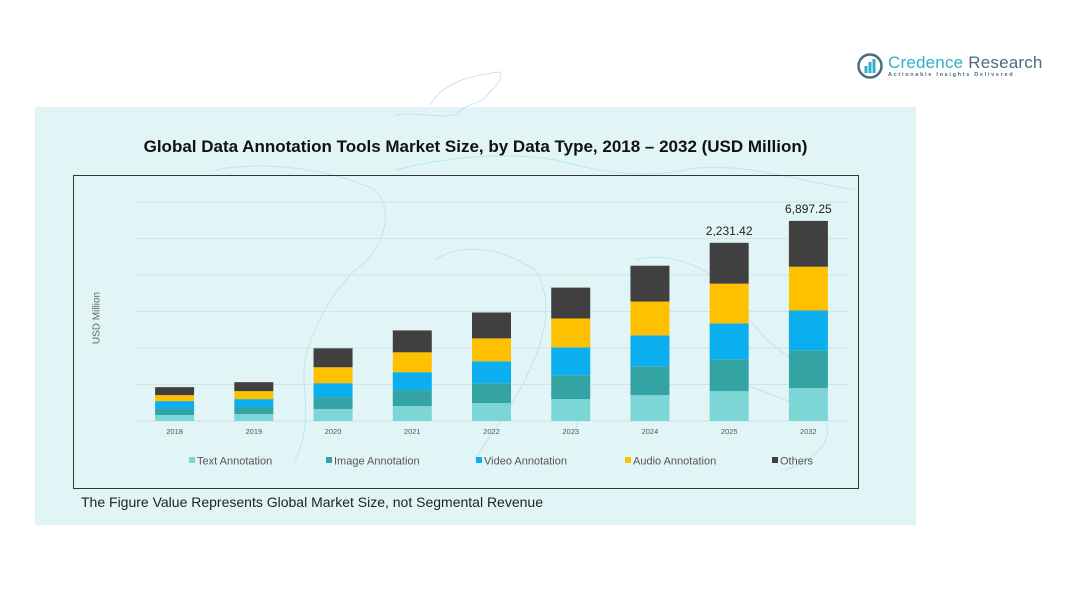 This screenshot has width=1076, height=592. What do you see at coordinates (650, 431) in the screenshot?
I see `x-tick-label: 2024` at bounding box center [650, 431].